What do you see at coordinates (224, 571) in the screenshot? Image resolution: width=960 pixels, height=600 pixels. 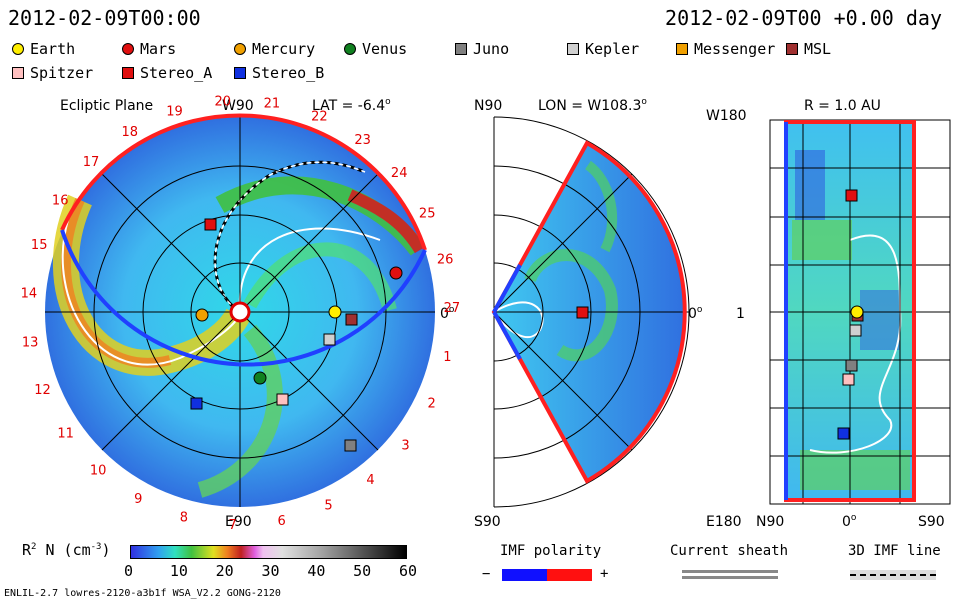 I see `colorbar-tick-label: 20` at bounding box center [224, 571].